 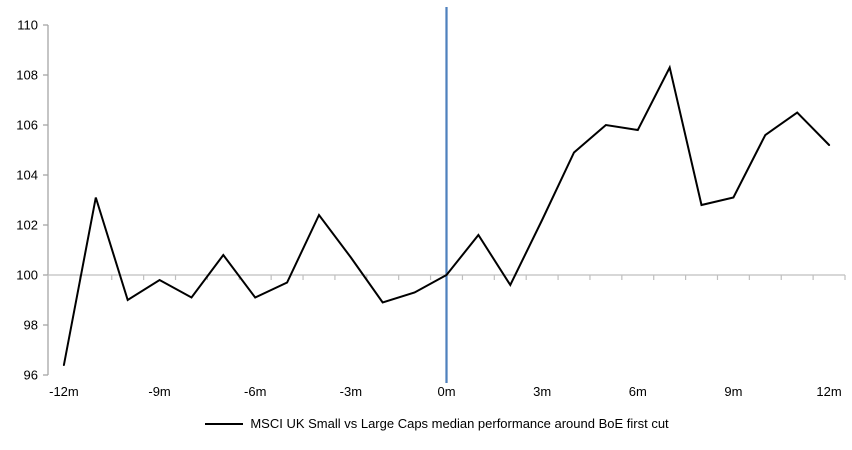 What do you see at coordinates (159, 391) in the screenshot?
I see `x-tick-label: -9m` at bounding box center [159, 391].